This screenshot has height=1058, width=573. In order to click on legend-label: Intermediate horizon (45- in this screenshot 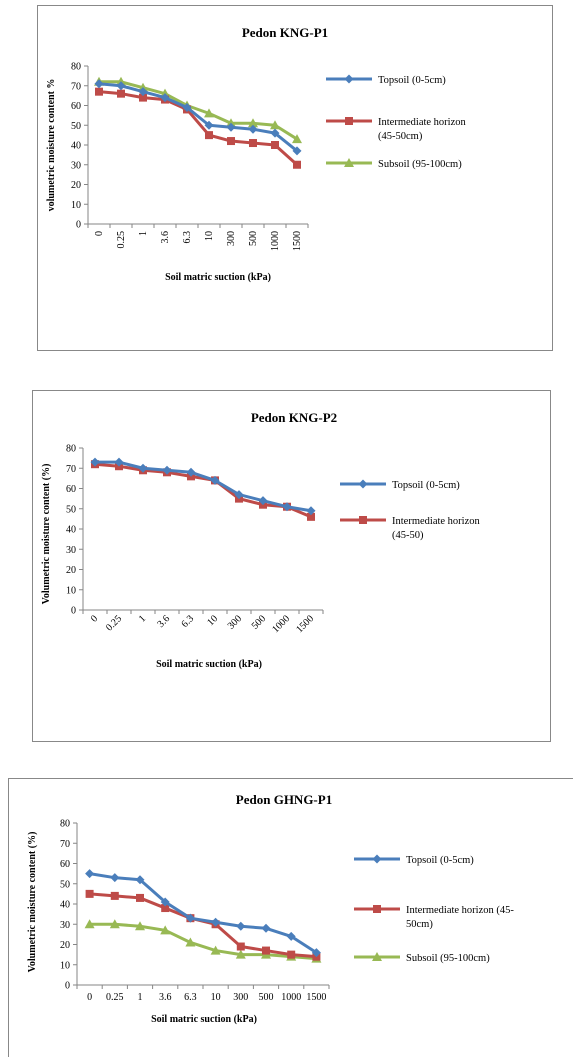, I will do `click(460, 910)`.